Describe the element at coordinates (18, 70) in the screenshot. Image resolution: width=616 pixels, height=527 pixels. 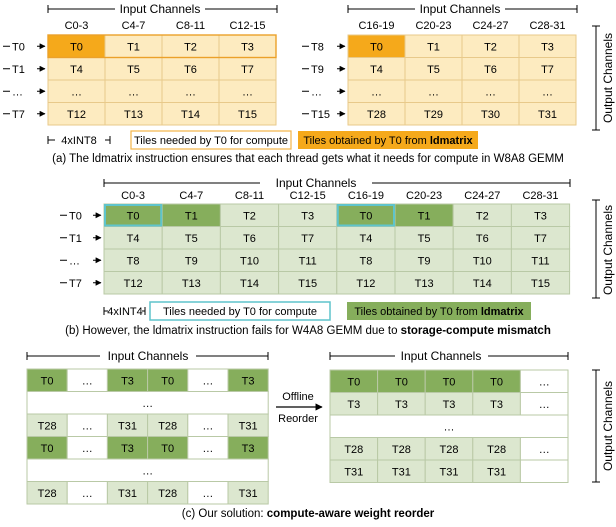
I see `panel-a-left-row-text: T1` at that location.